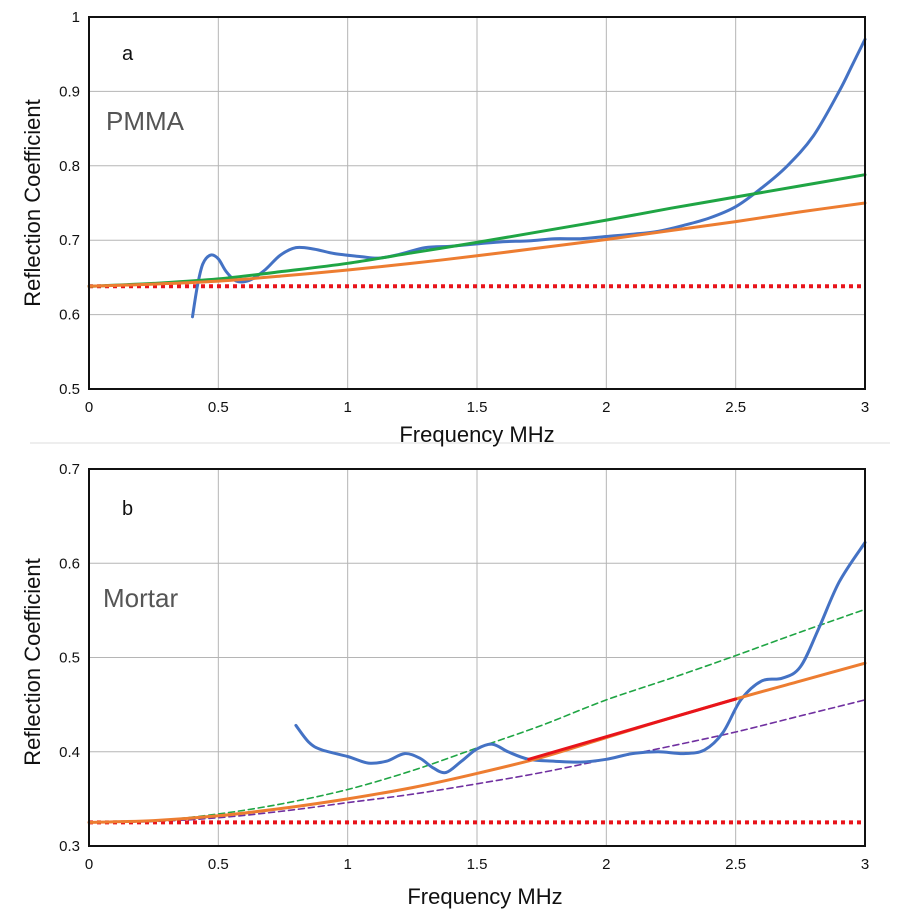 The width and height of the screenshot is (900, 920). What do you see at coordinates (69, 91) in the screenshot?
I see `y-tick-label: 0.9` at bounding box center [69, 91].